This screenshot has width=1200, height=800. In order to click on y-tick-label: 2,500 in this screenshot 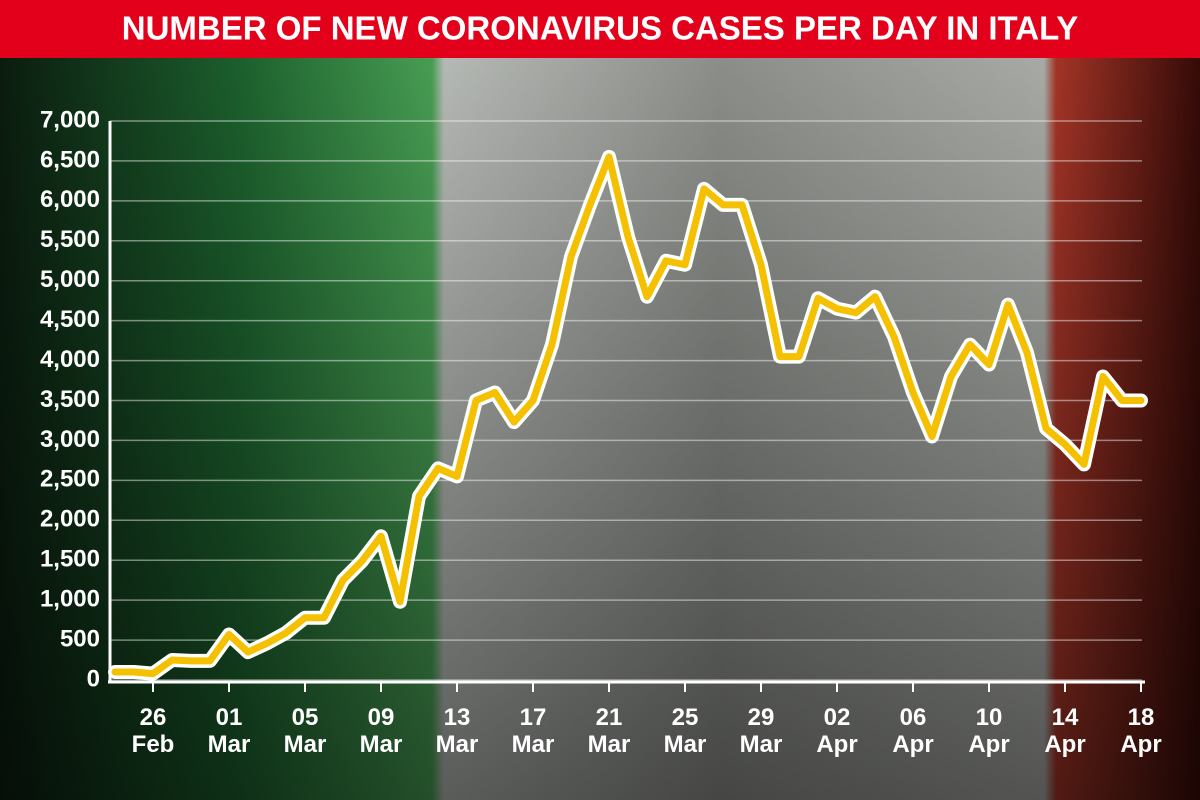, I will do `click(70, 479)`.